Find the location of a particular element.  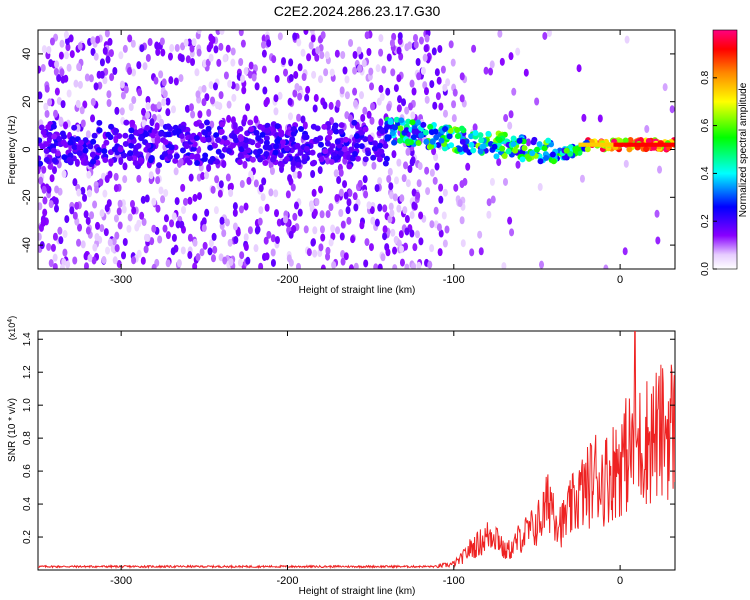

bottom-y-tick-label: 1.2 is located at coordinates (27, 372).